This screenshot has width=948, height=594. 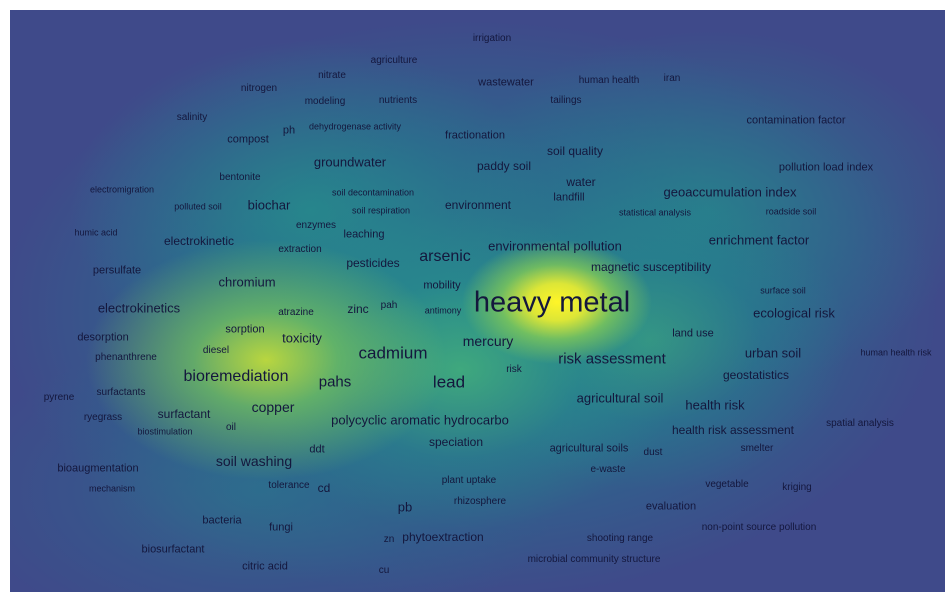 I want to click on keyword-term: magnetic susceptibility, so click(x=651, y=267).